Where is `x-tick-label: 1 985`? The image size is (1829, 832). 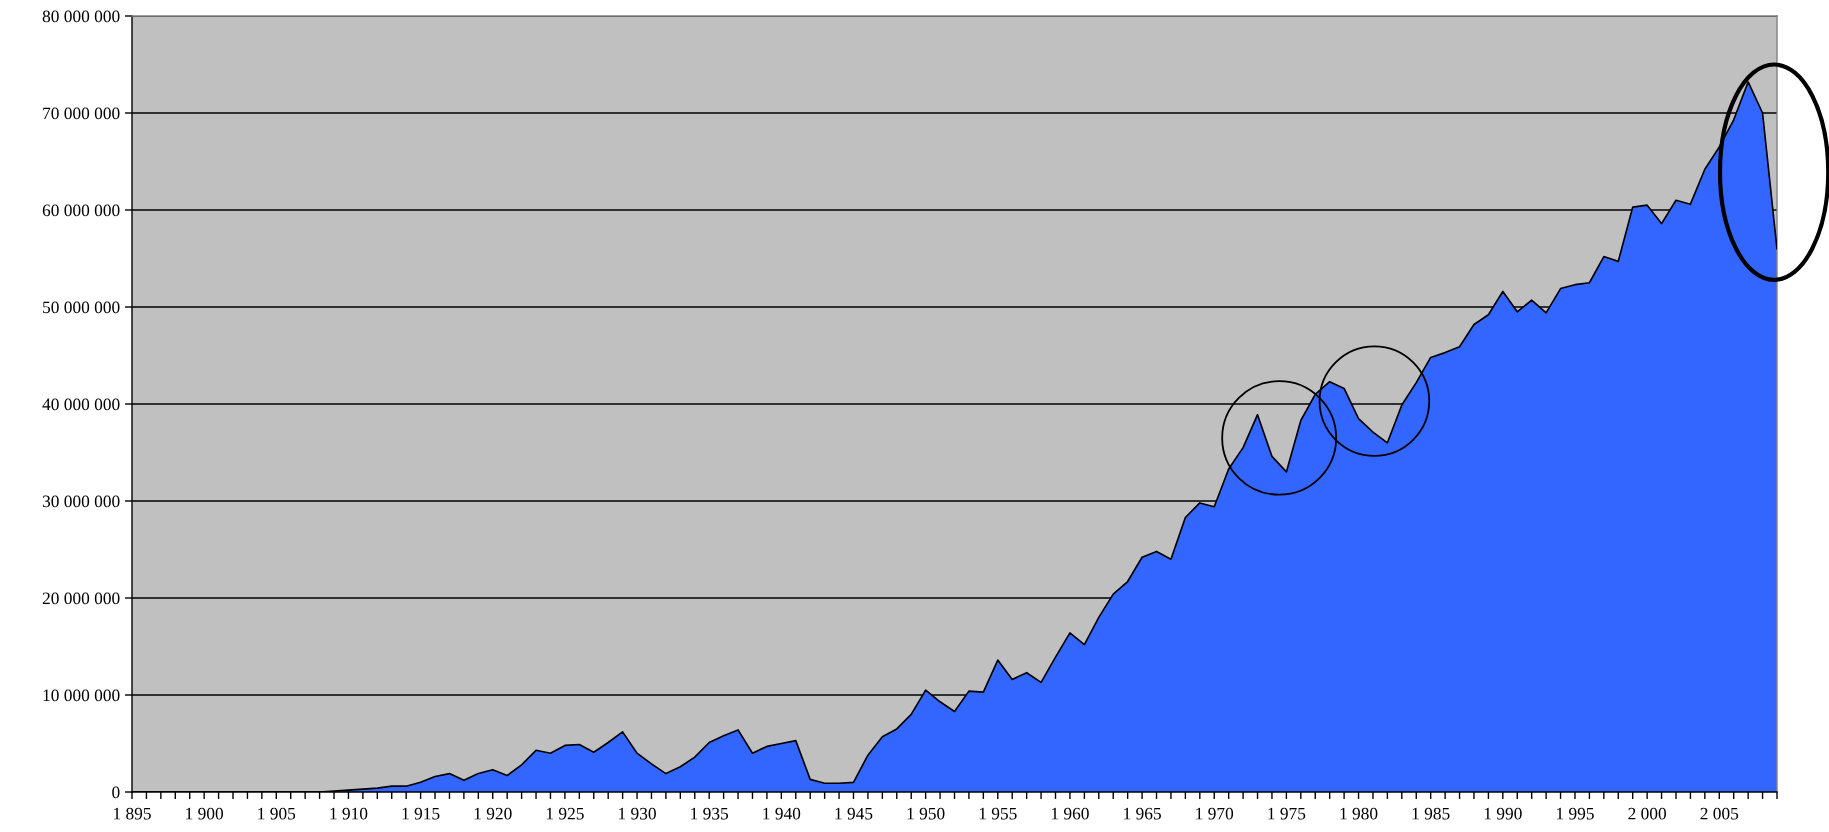
x-tick-label: 1 985 is located at coordinates (1431, 813).